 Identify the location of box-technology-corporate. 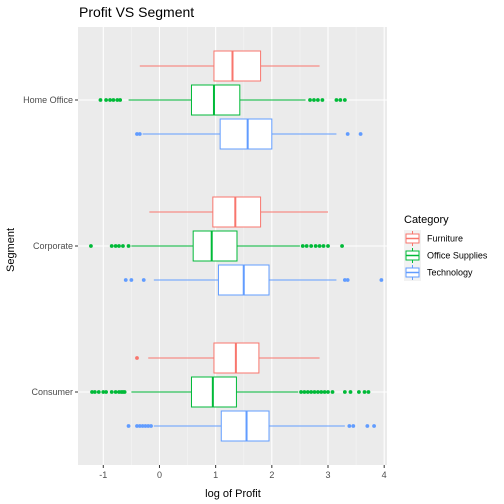
(253, 280).